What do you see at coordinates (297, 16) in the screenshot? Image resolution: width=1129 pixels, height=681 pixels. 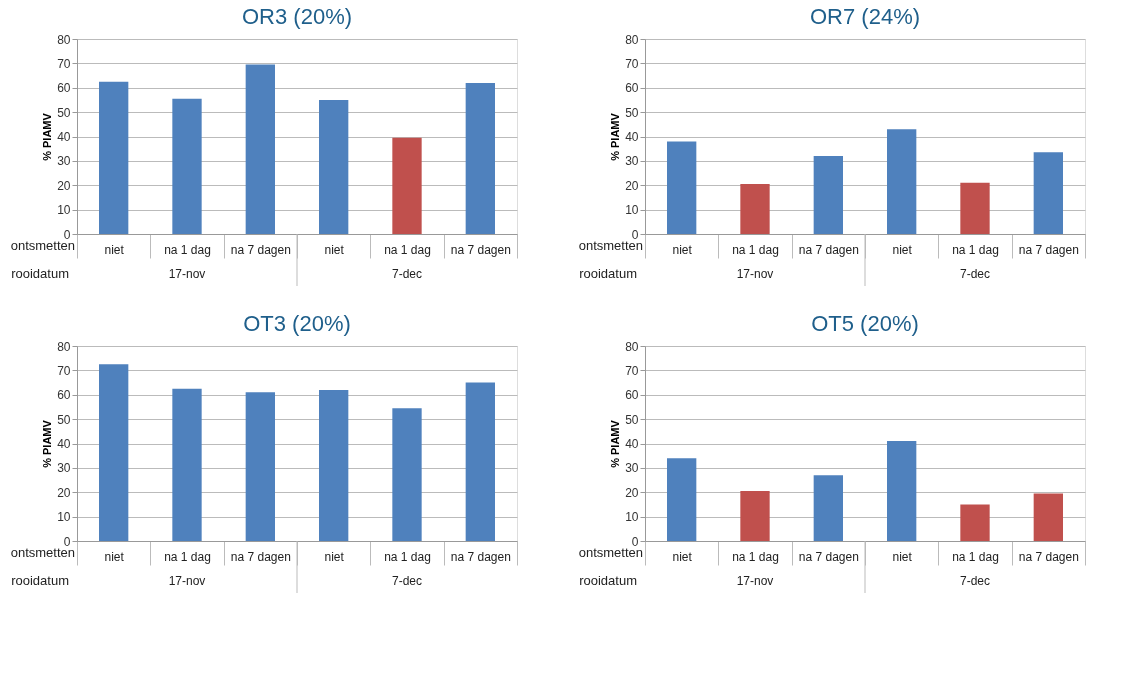 I see `chart-title: OR3 (20%)` at bounding box center [297, 16].